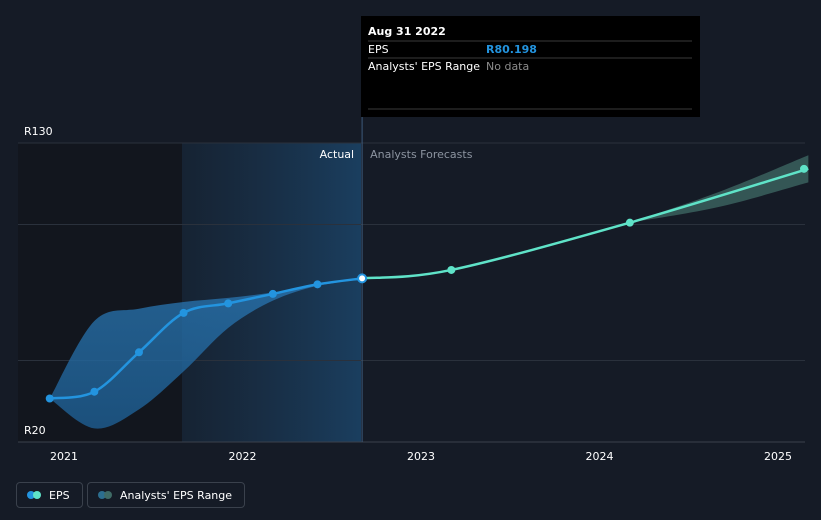 The image size is (821, 520). What do you see at coordinates (507, 66) in the screenshot?
I see `tooltip-range-value: No data` at bounding box center [507, 66].